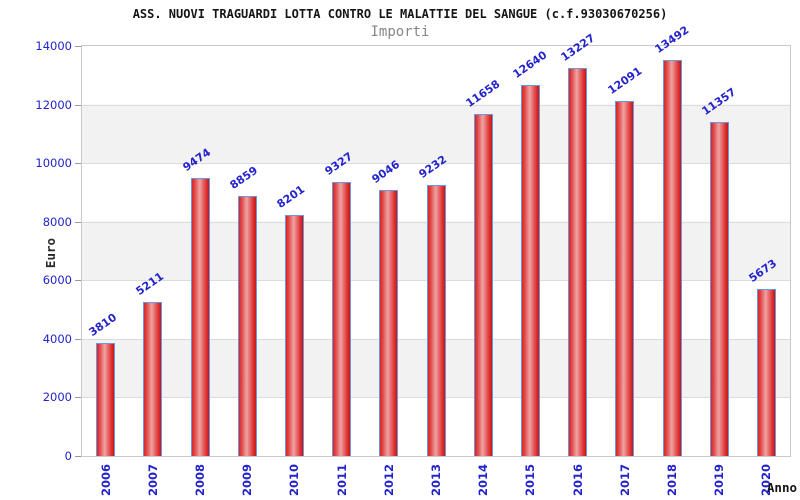  I want to click on y-tick-label: 0, so click(68, 456).